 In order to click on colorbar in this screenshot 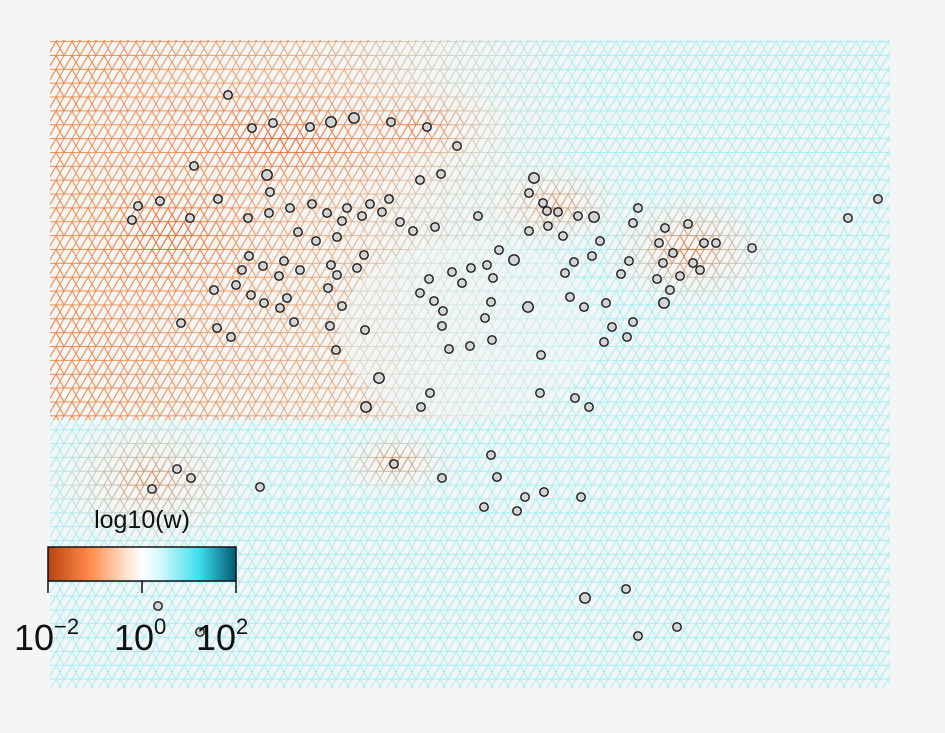, I will do `click(142, 564)`.